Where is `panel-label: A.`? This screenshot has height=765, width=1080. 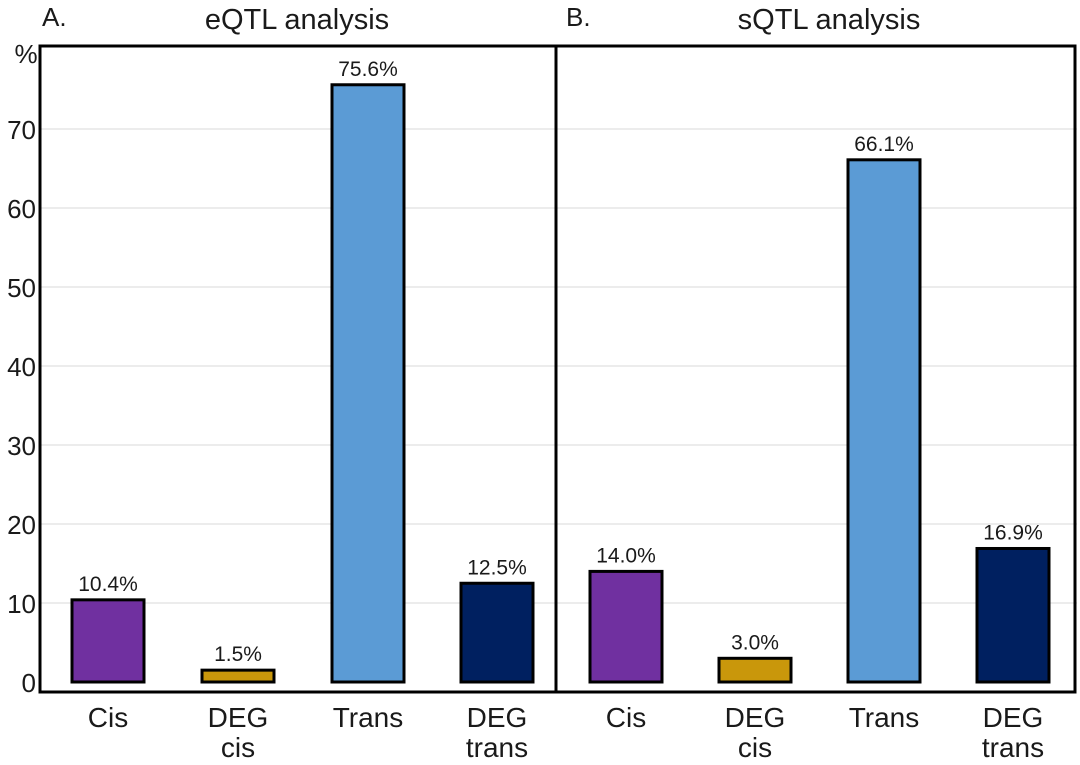 panel-label: A. is located at coordinates (54, 17).